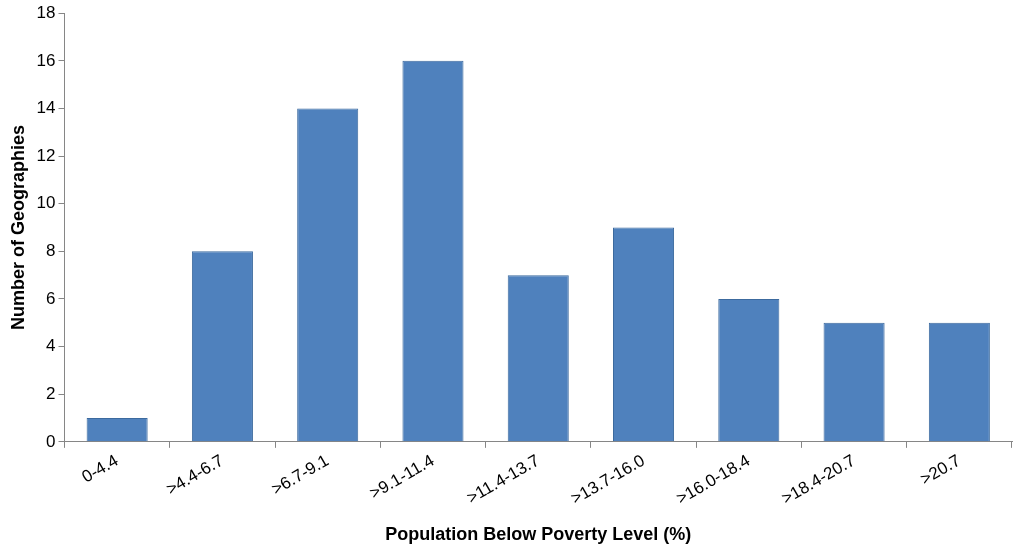 The image size is (1024, 554). What do you see at coordinates (538, 534) in the screenshot?
I see `x-axis-title: Population Below Poverty Level (%)` at bounding box center [538, 534].